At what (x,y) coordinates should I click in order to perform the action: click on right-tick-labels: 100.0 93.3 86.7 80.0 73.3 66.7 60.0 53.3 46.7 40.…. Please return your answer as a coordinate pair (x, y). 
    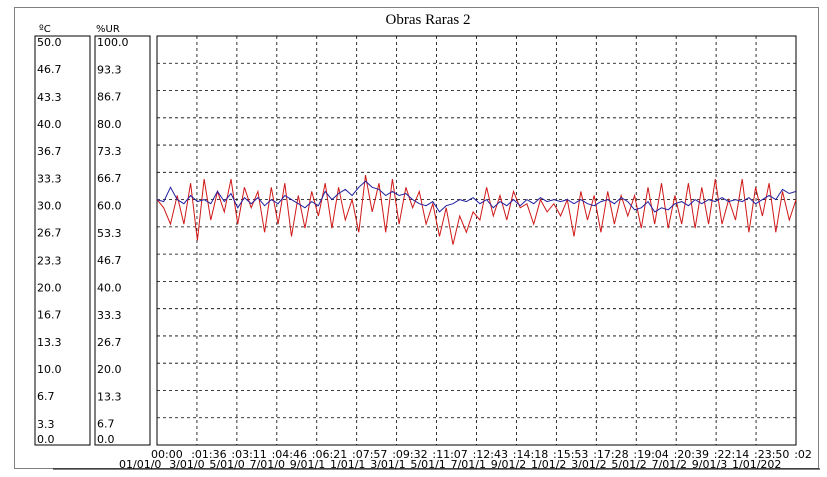
    Looking at the image, I should click on (113, 241).